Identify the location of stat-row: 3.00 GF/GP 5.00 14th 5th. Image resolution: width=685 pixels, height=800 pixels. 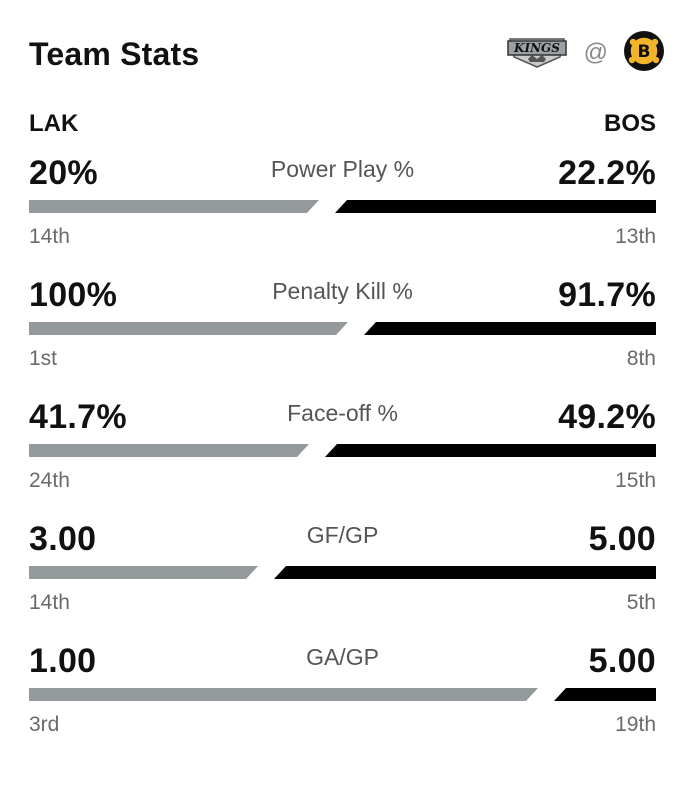
(342, 577).